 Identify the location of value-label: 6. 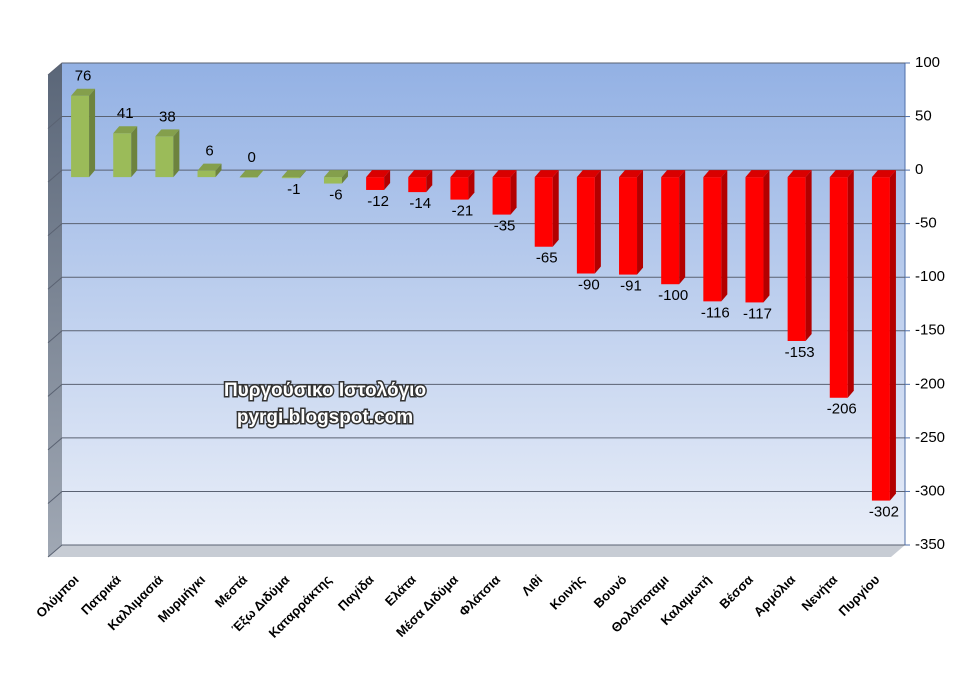
(209, 151).